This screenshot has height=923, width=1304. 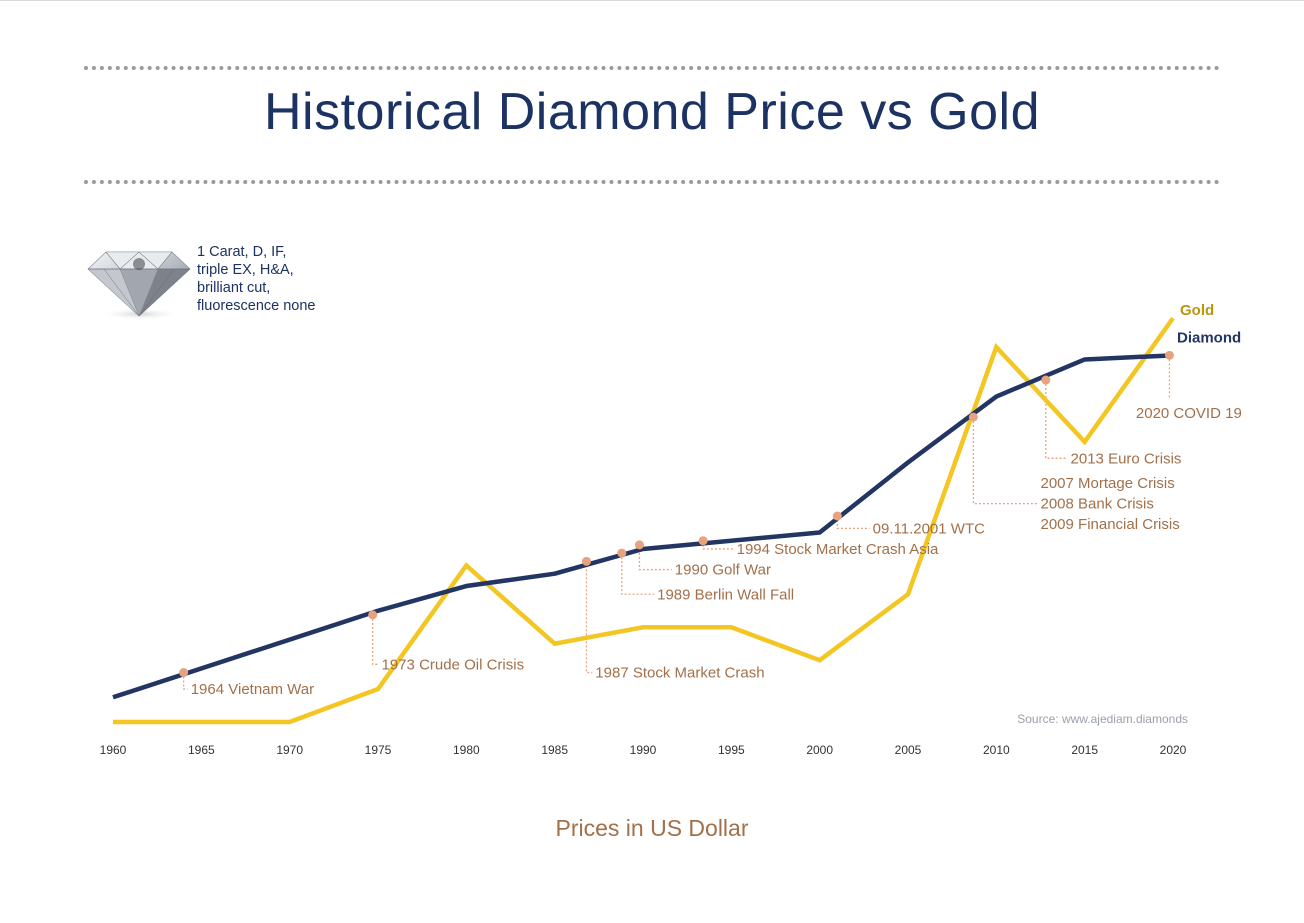 I want to click on event-label: 1990 Golf War, so click(x=723, y=570).